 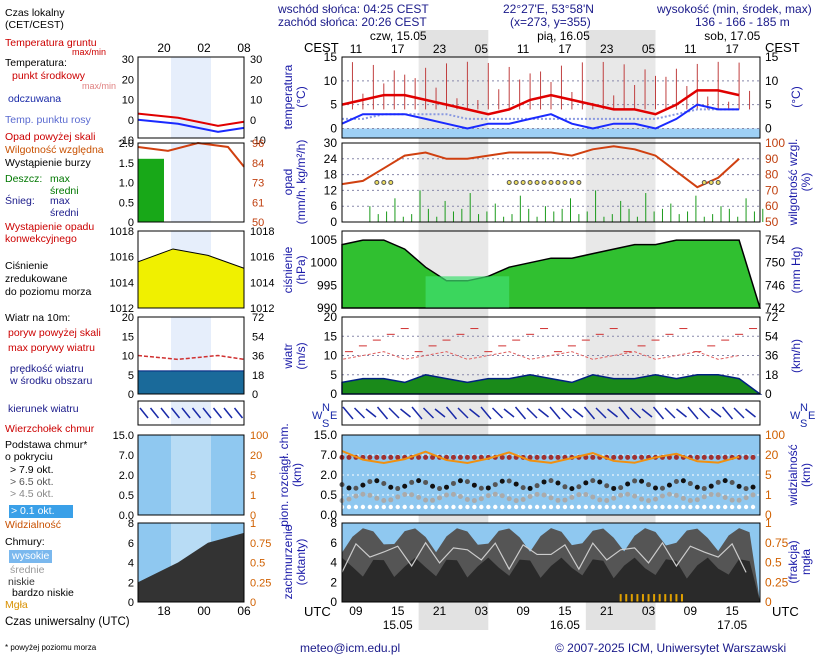 I want to click on tick-label: 50, so click(x=258, y=223).